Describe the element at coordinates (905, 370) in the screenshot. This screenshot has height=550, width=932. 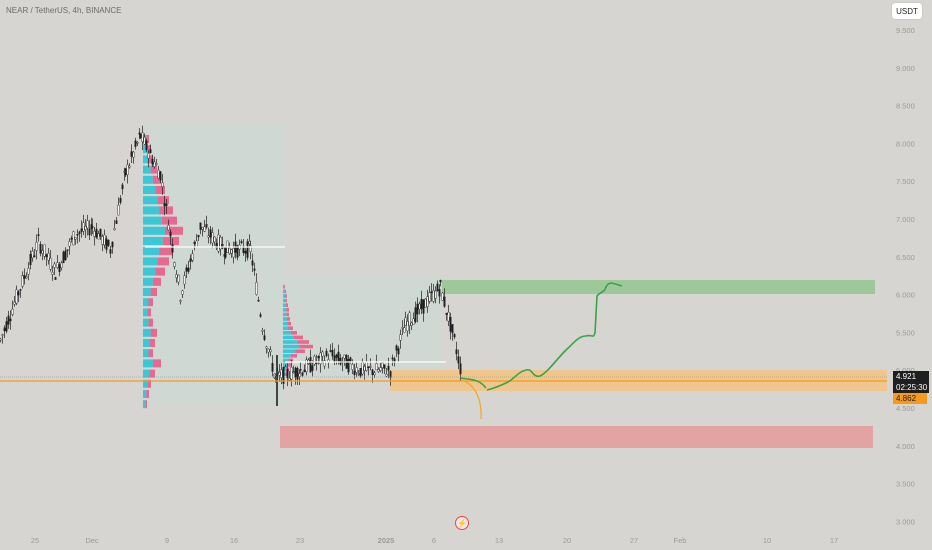
I see `price-tick: 5.000` at that location.